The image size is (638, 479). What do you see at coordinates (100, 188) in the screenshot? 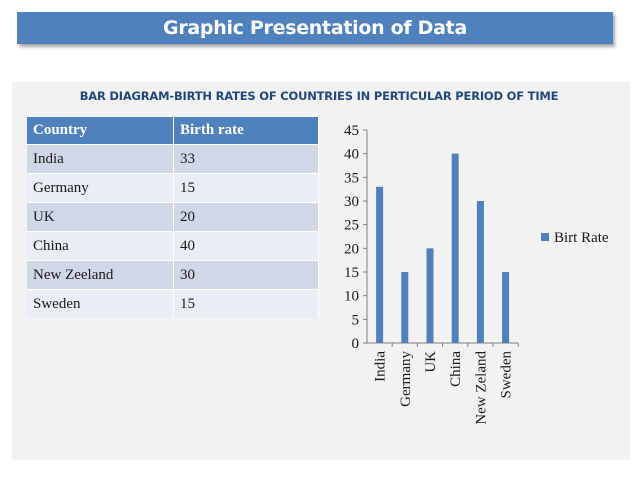
I see `table-cell-country: Germany` at bounding box center [100, 188].